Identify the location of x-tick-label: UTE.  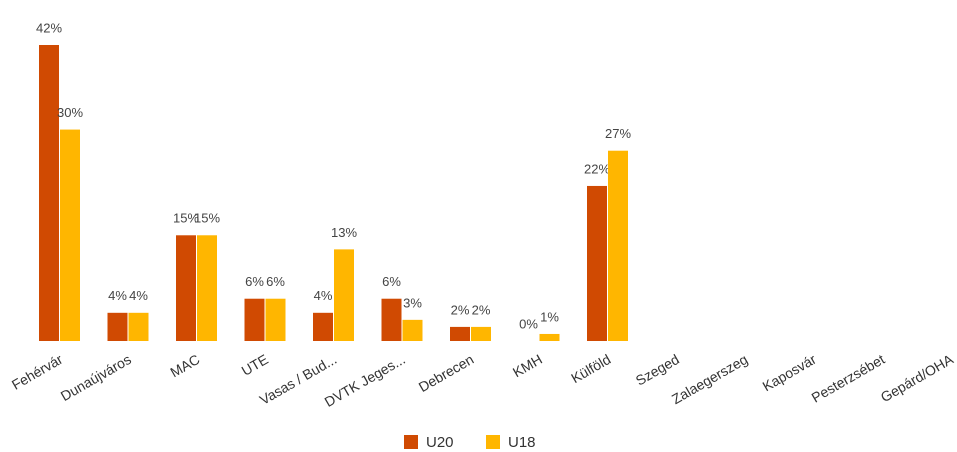
(255, 365).